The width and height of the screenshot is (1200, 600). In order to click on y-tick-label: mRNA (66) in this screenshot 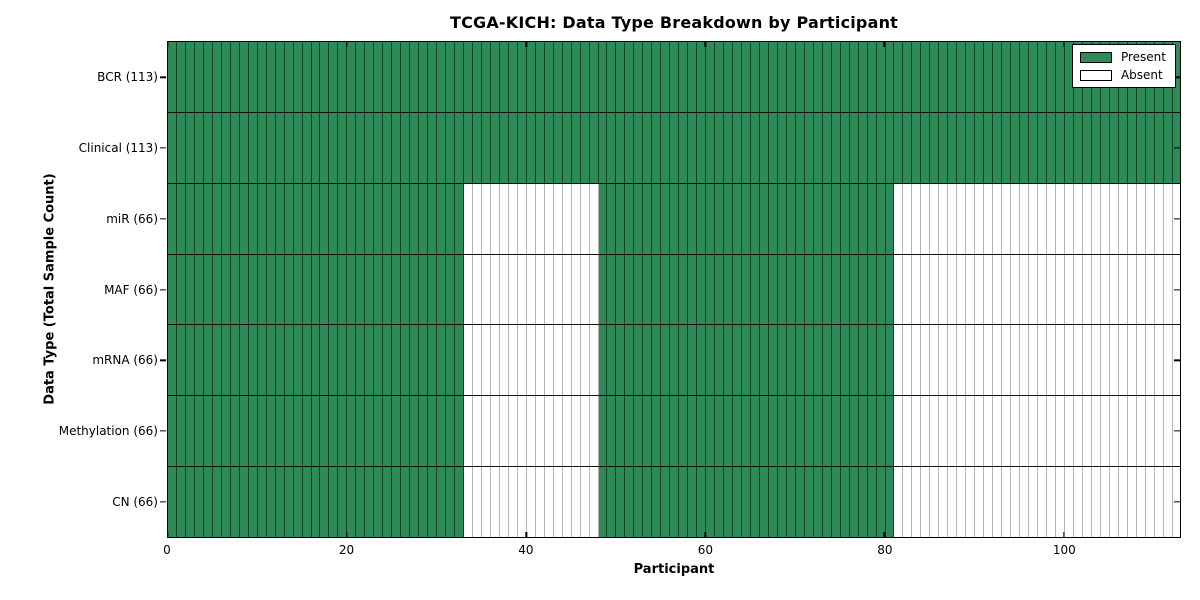, I will do `click(125, 360)`.